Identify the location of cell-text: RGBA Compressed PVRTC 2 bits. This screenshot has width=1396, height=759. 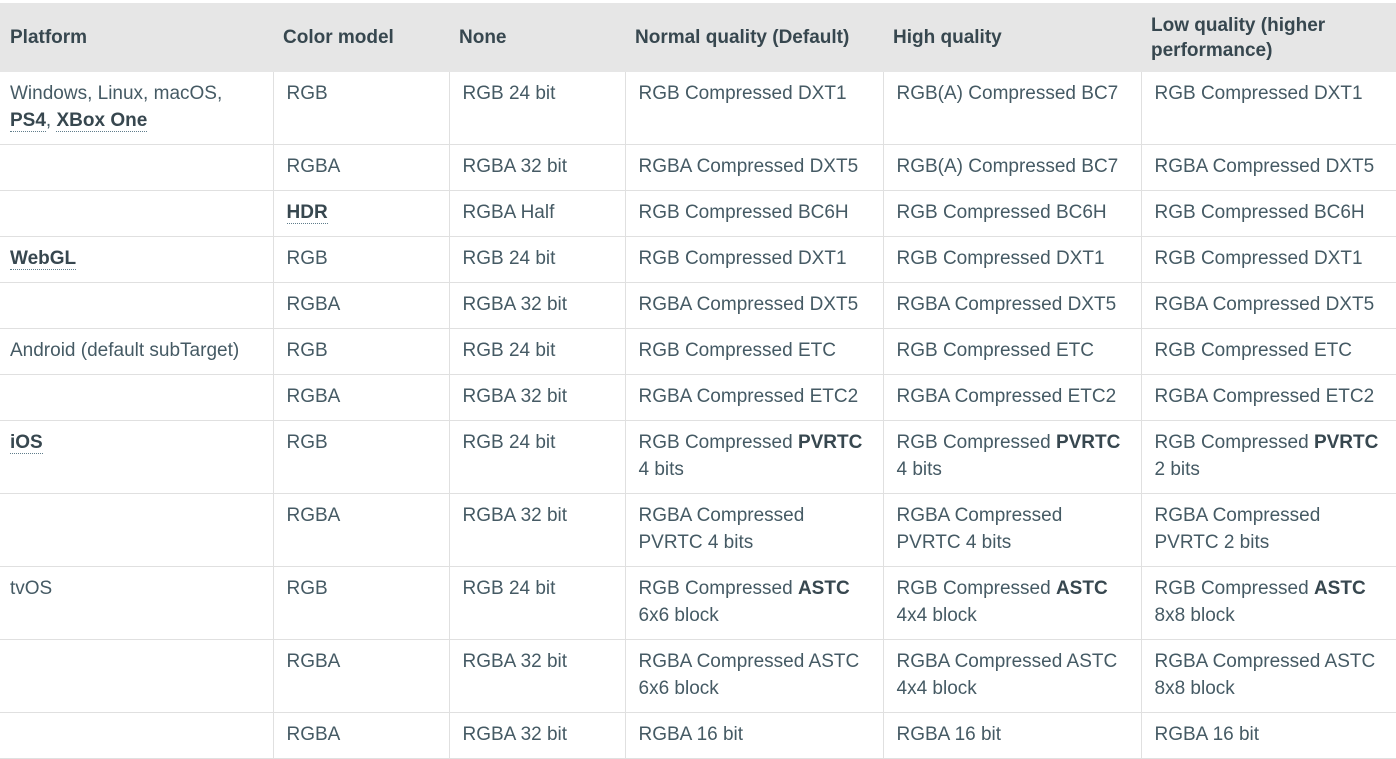
(1237, 529).